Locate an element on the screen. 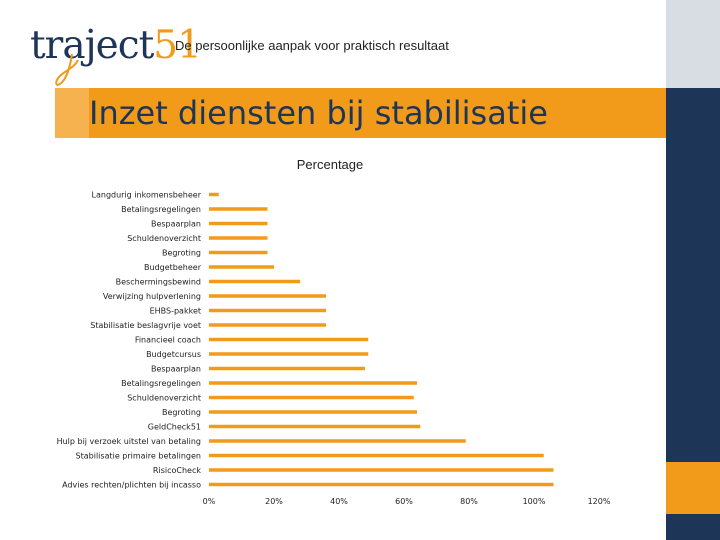 Image resolution: width=720 pixels, height=540 pixels. logo-wordmark: traject51 is located at coordinates (116, 45).